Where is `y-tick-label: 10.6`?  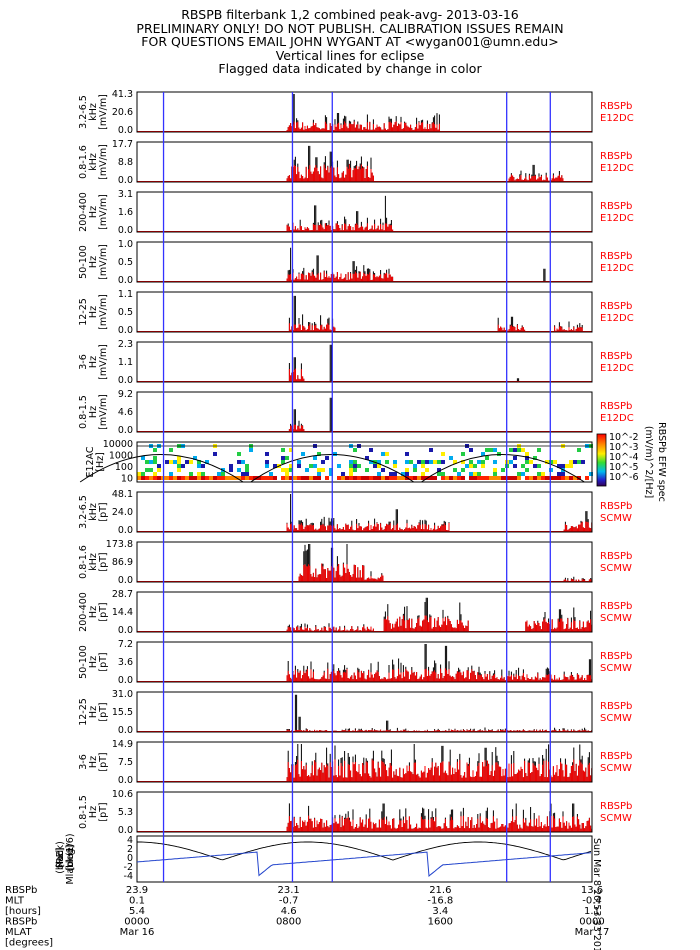
y-tick-label: 10.6 is located at coordinates (122, 794).